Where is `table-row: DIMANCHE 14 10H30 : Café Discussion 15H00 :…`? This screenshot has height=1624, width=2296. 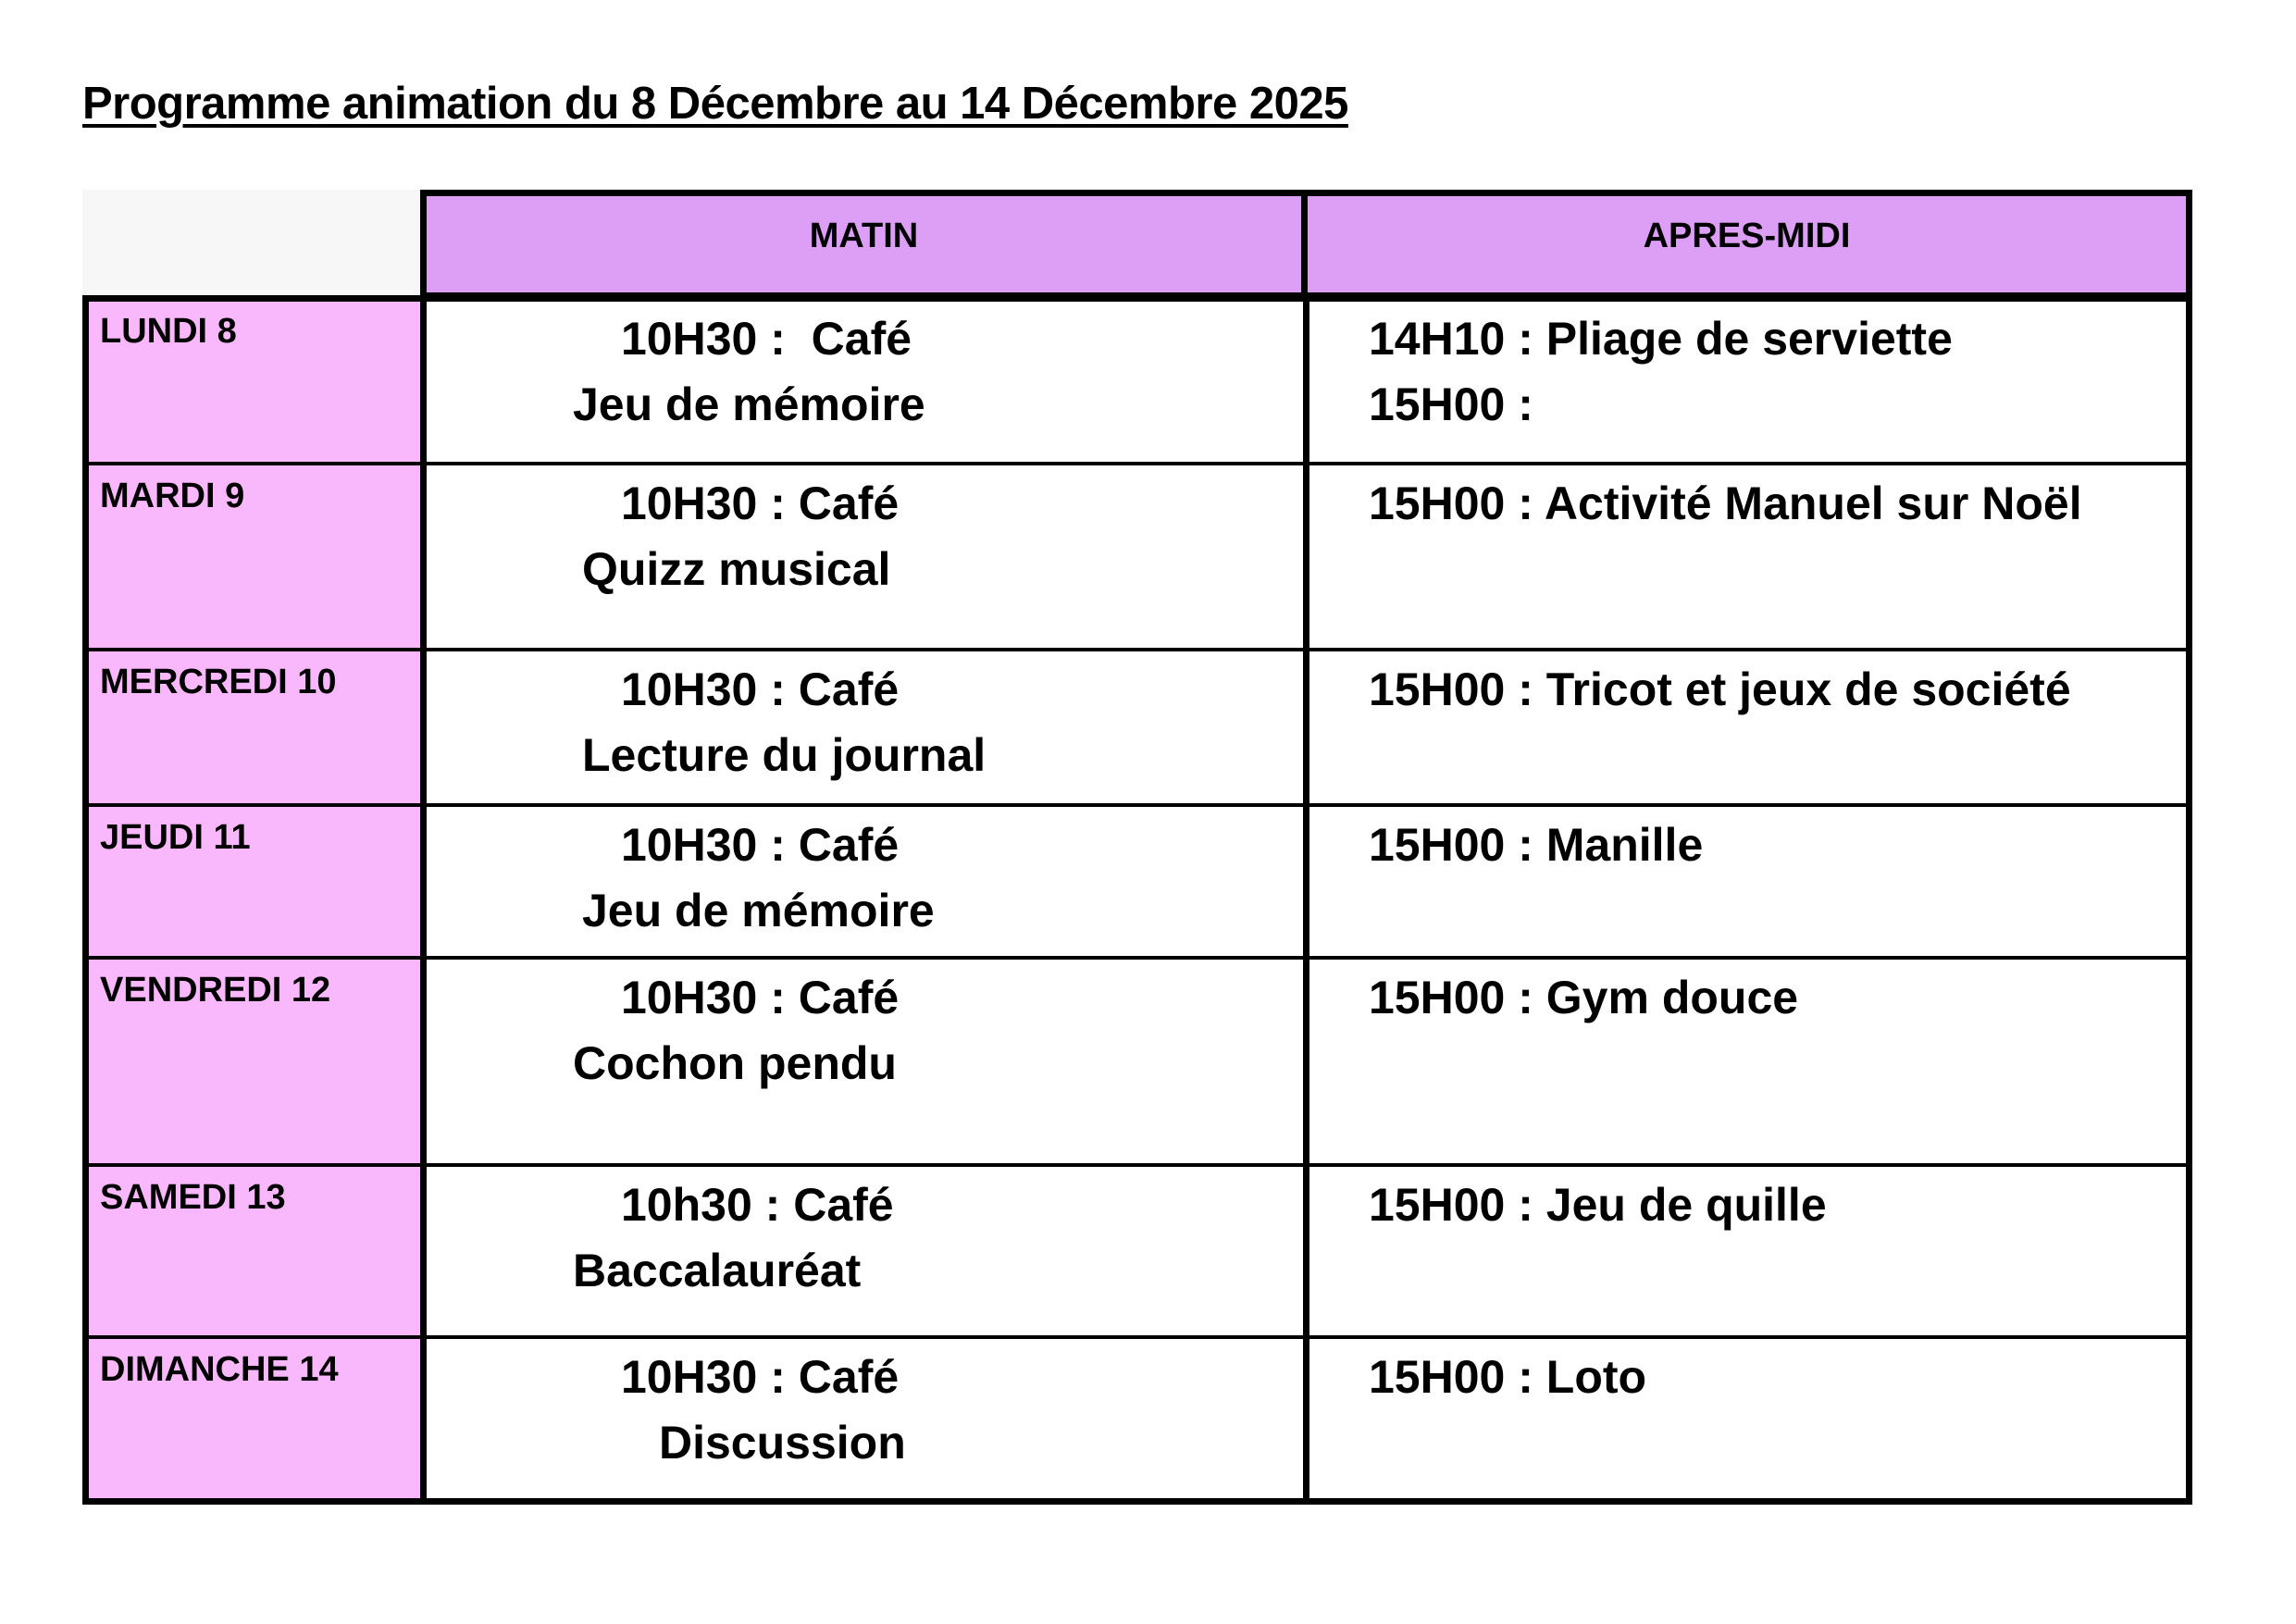 table-row: DIMANCHE 14 10H30 : Café Discussion 15H00 :… is located at coordinates (1137, 1420).